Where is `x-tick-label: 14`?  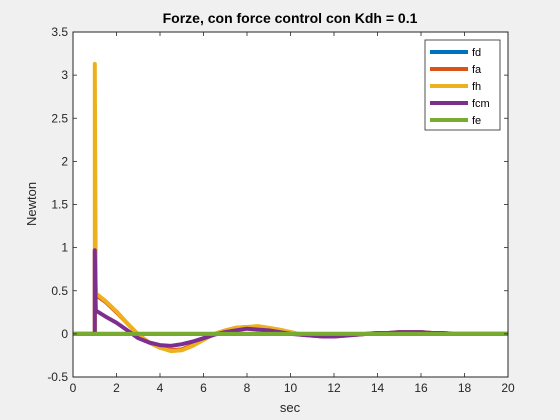 x-tick-label: 14 is located at coordinates (378, 388).